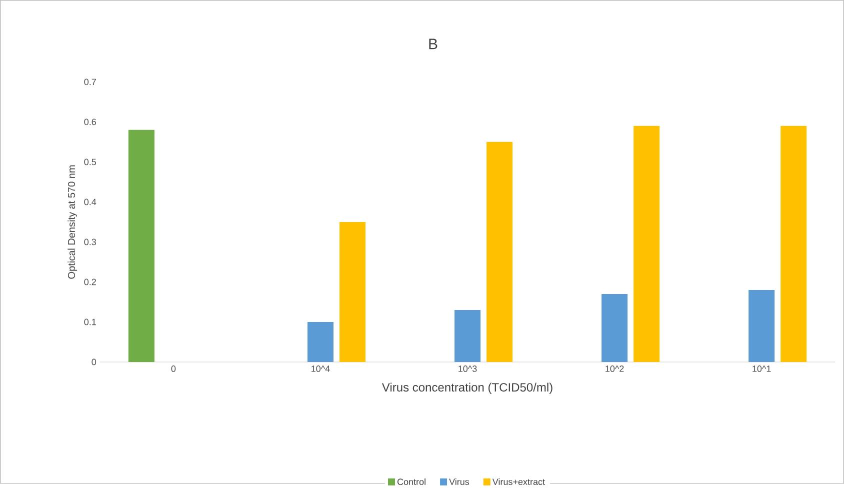 The width and height of the screenshot is (844, 490). Describe the element at coordinates (761, 368) in the screenshot. I see `x-tick-label: 10^1` at that location.